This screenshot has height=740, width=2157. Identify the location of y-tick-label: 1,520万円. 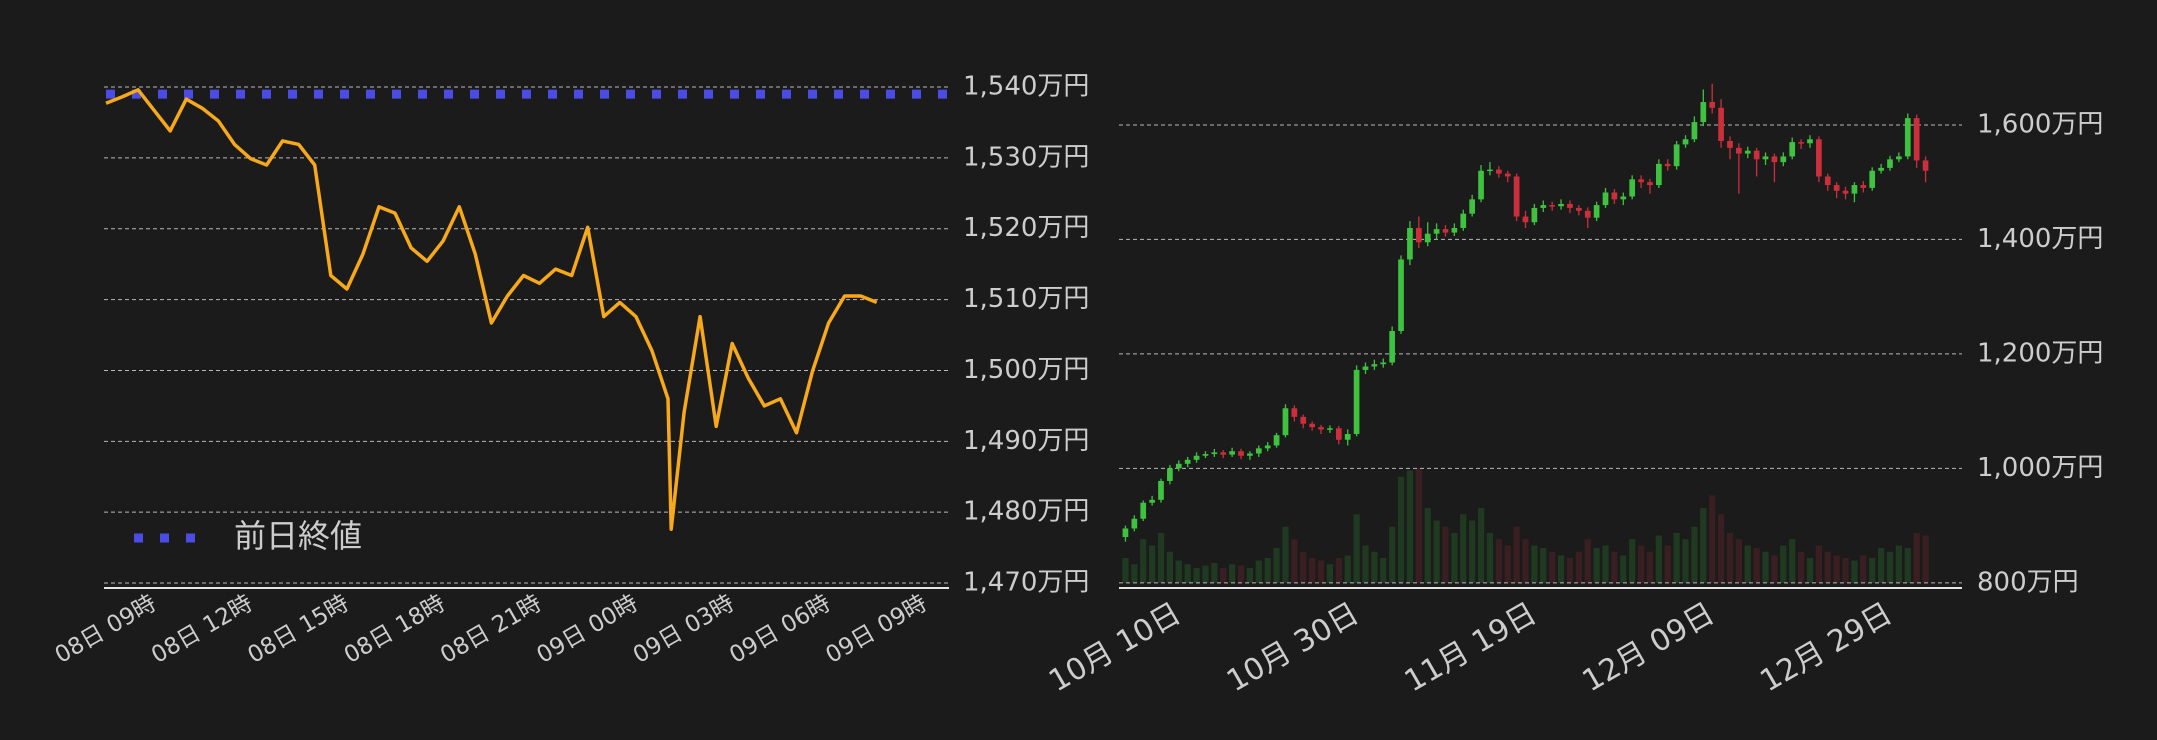
(1026, 228).